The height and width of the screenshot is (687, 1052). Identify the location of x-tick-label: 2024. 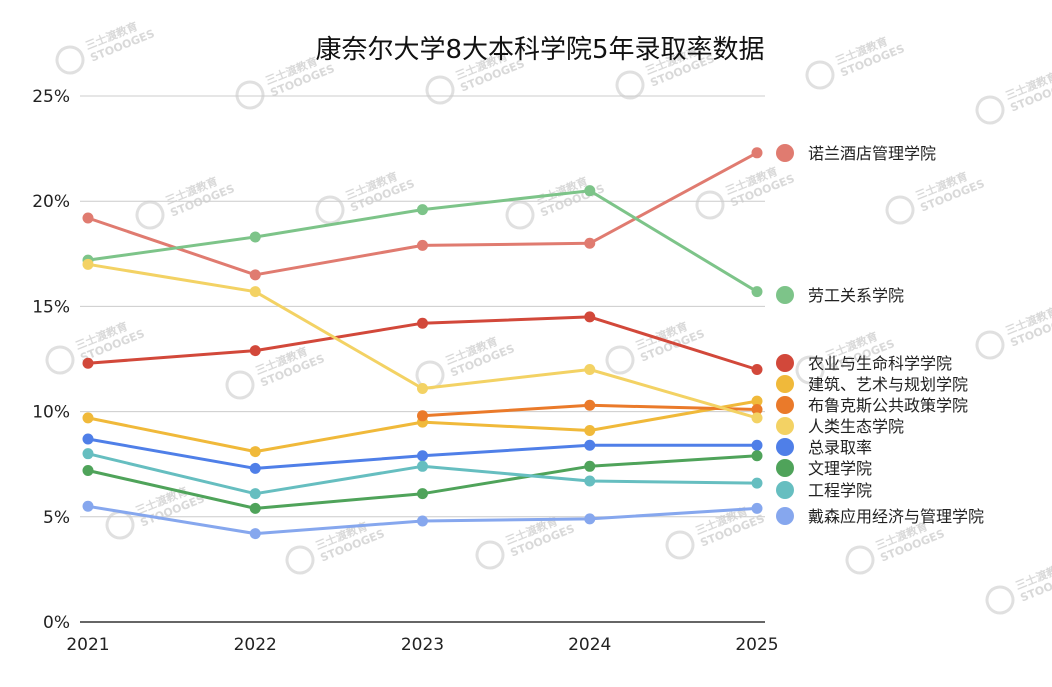
(589, 645).